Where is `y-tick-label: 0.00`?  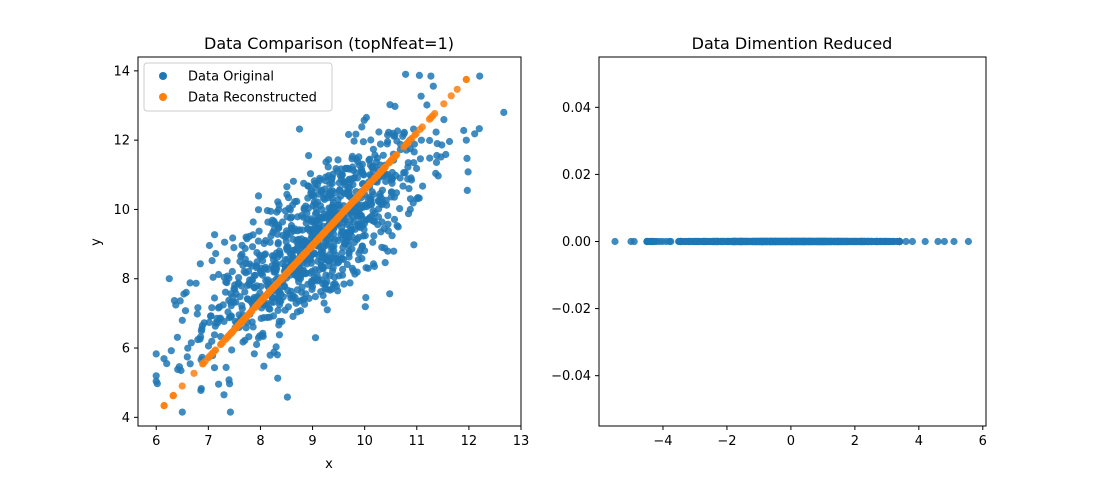
y-tick-label: 0.00 is located at coordinates (576, 242).